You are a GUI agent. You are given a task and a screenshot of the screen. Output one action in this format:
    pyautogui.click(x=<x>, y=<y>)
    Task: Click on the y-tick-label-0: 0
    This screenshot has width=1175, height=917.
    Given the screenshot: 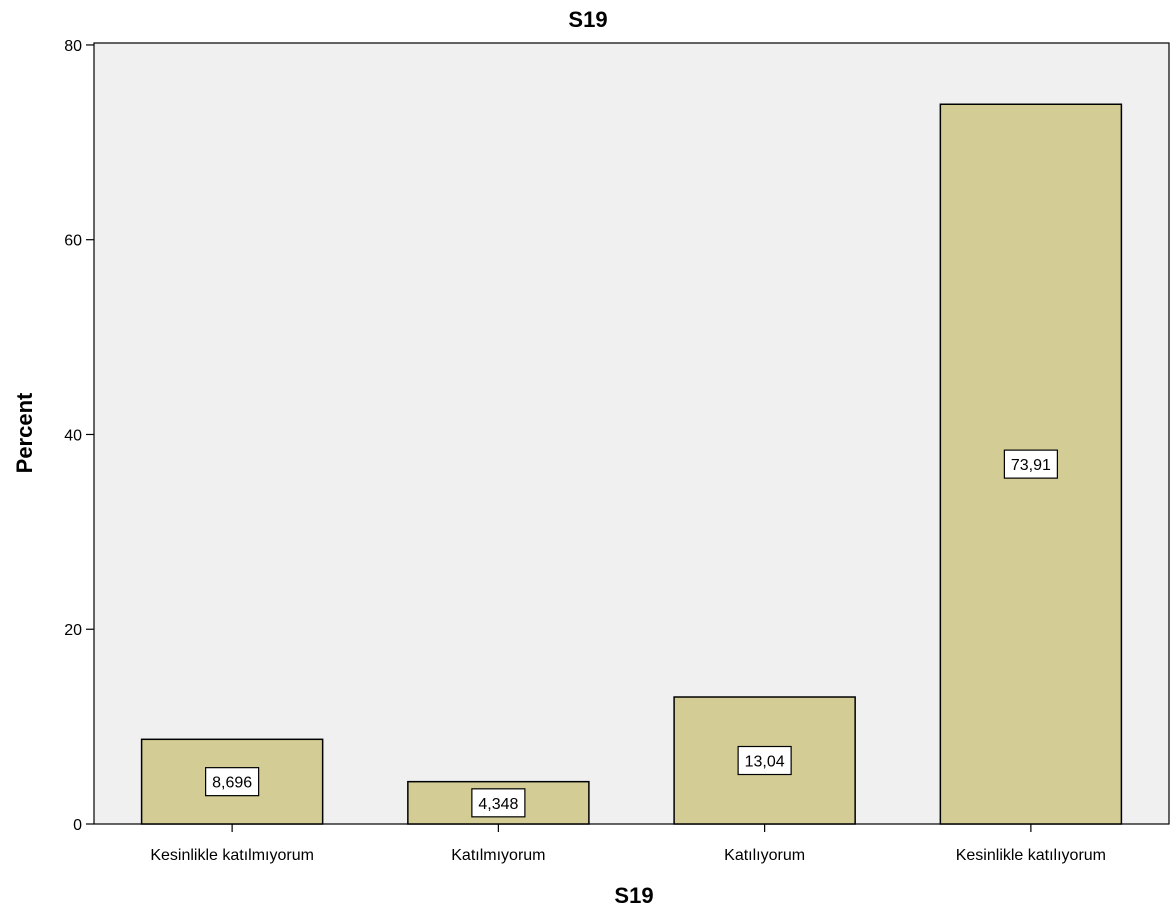 What is the action you would take?
    pyautogui.click(x=77, y=825)
    